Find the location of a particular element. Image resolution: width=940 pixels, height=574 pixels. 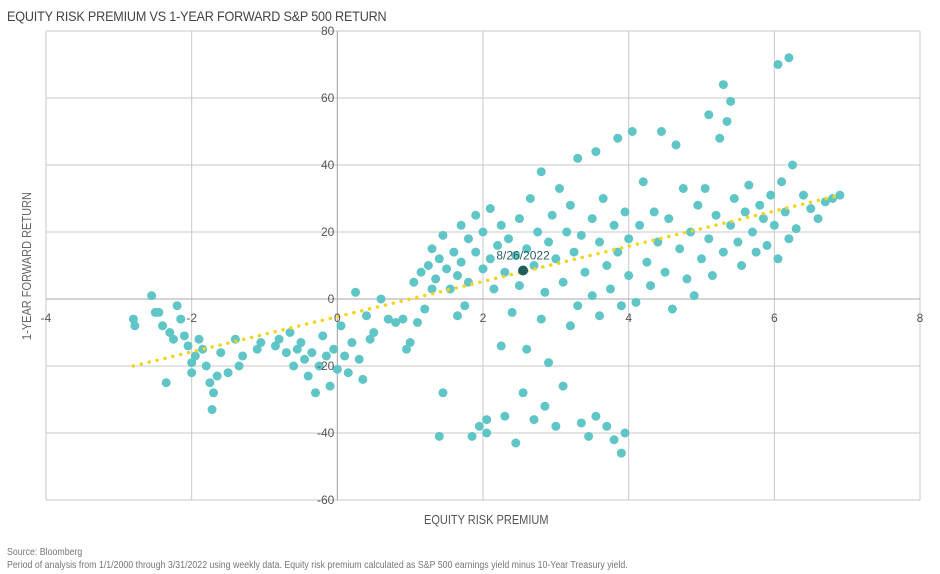

x-tick-label: -2 is located at coordinates (191, 318).